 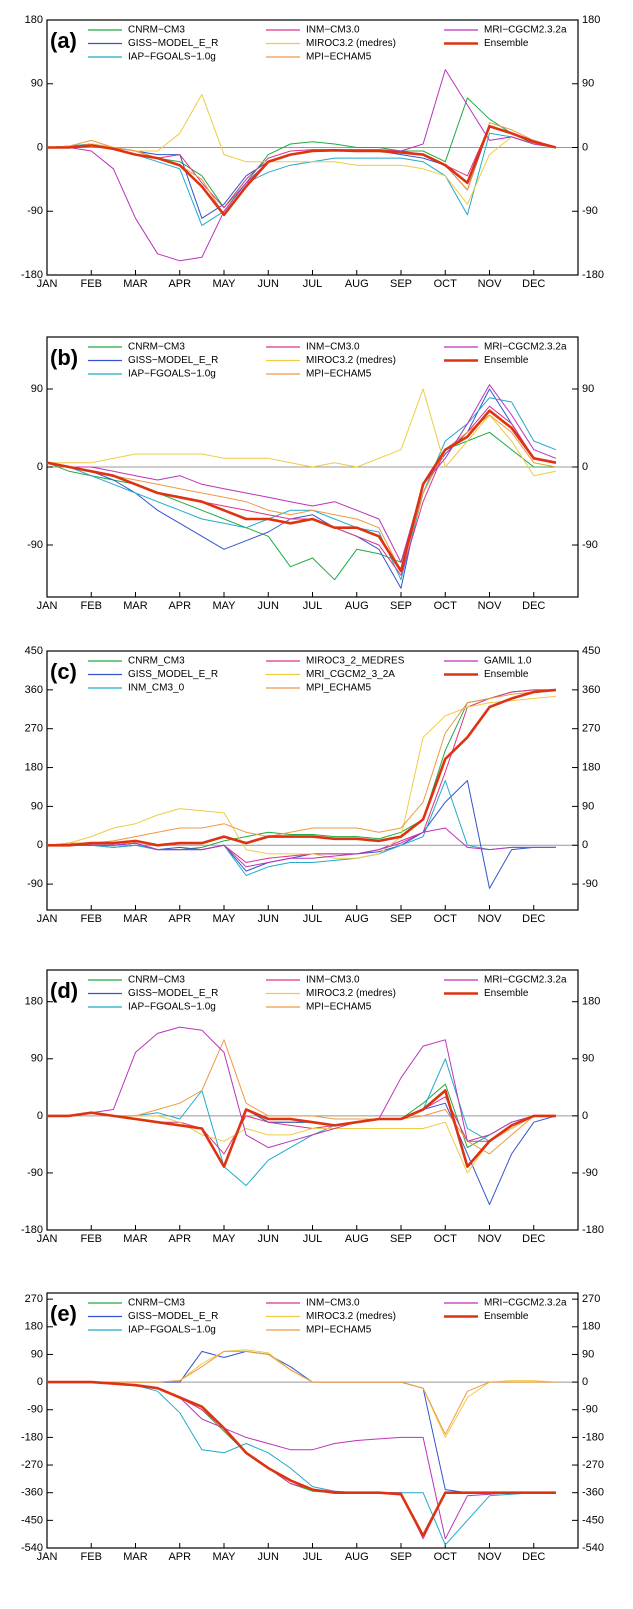 I want to click on y-tick-label: 360, so click(x=34, y=690).